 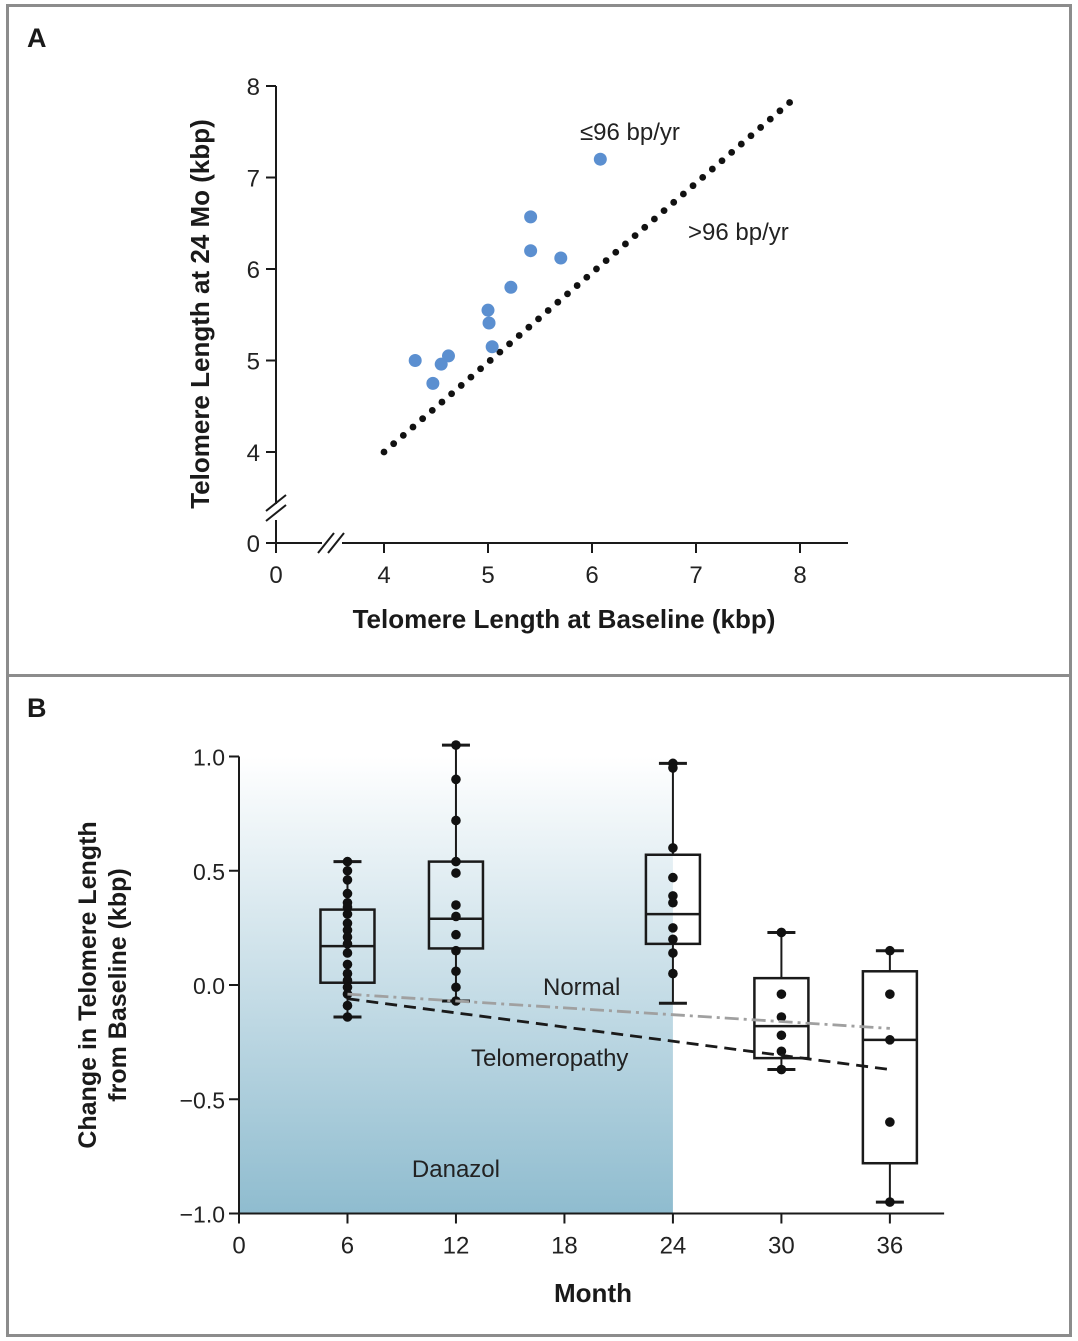 What do you see at coordinates (202, 1100) in the screenshot?
I see `y-tick-label: −0.5` at bounding box center [202, 1100].